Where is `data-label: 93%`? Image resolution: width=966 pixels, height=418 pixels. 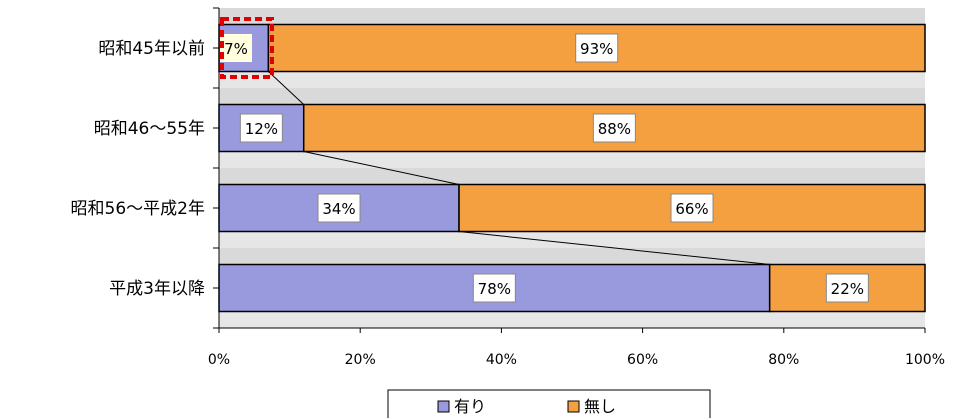
data-label: 93% is located at coordinates (596, 49).